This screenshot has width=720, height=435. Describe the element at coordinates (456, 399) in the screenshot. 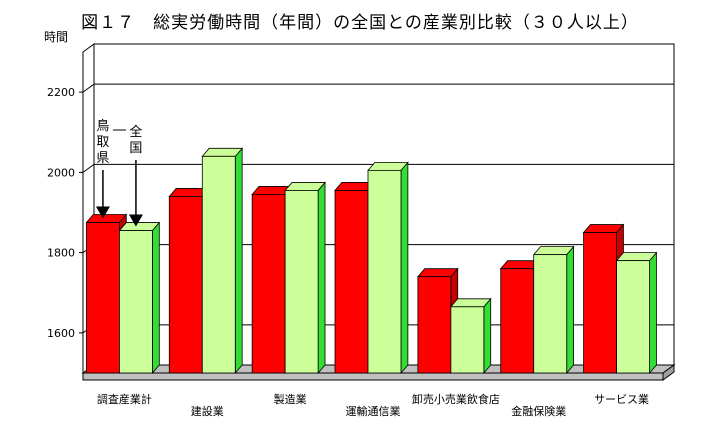

I see `x-tick-label: 卸売小売業飲食店` at that location.